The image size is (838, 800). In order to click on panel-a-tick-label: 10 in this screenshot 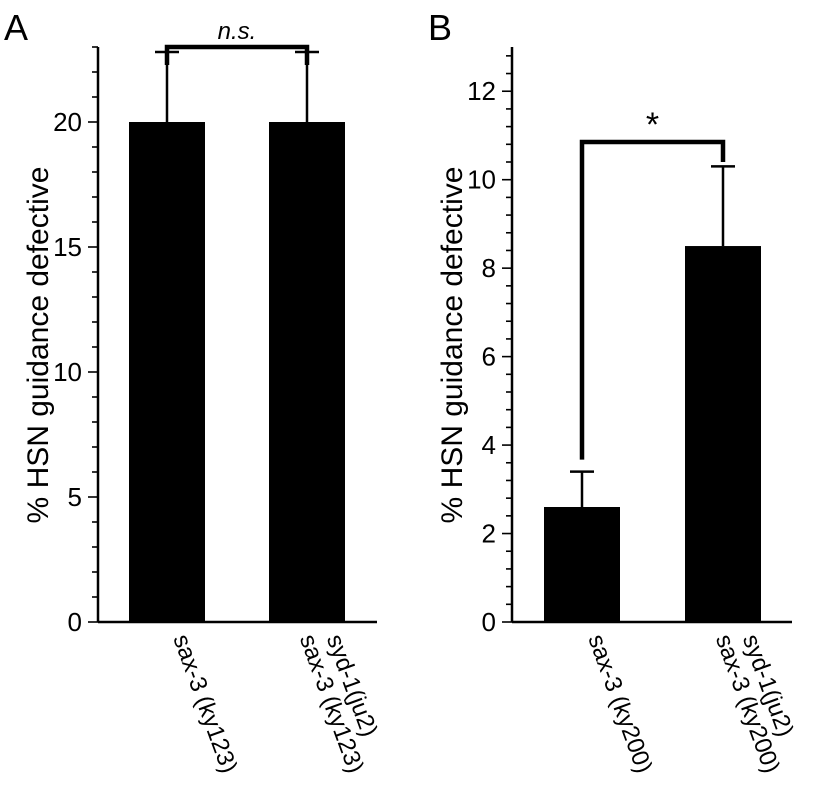, I will do `click(67, 372)`.